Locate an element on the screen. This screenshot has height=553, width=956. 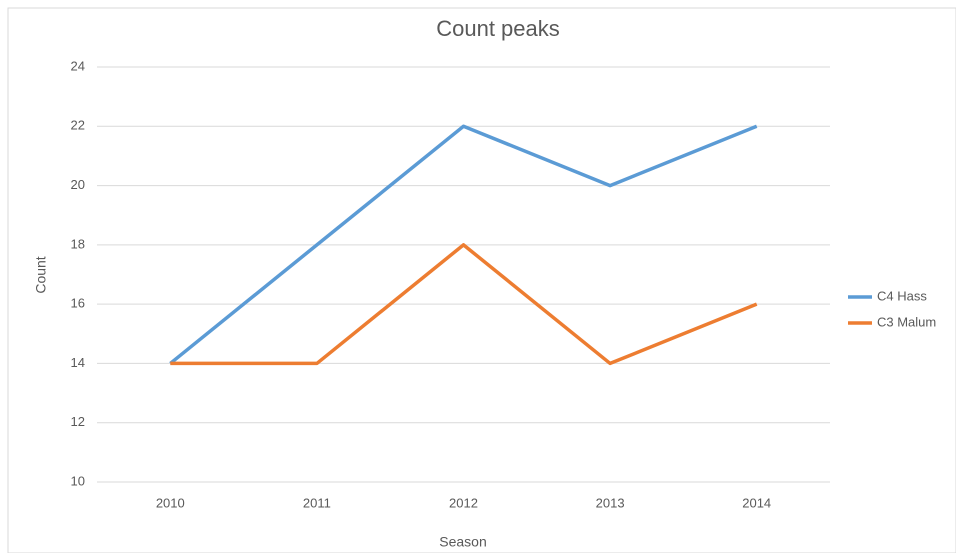
y-tick-label: 24 is located at coordinates (78, 65).